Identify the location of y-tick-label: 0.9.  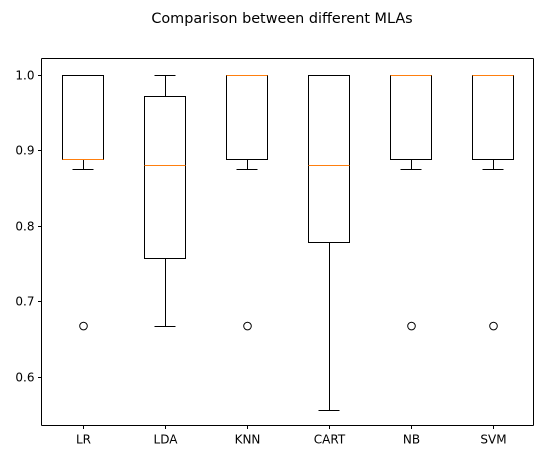
(24, 151).